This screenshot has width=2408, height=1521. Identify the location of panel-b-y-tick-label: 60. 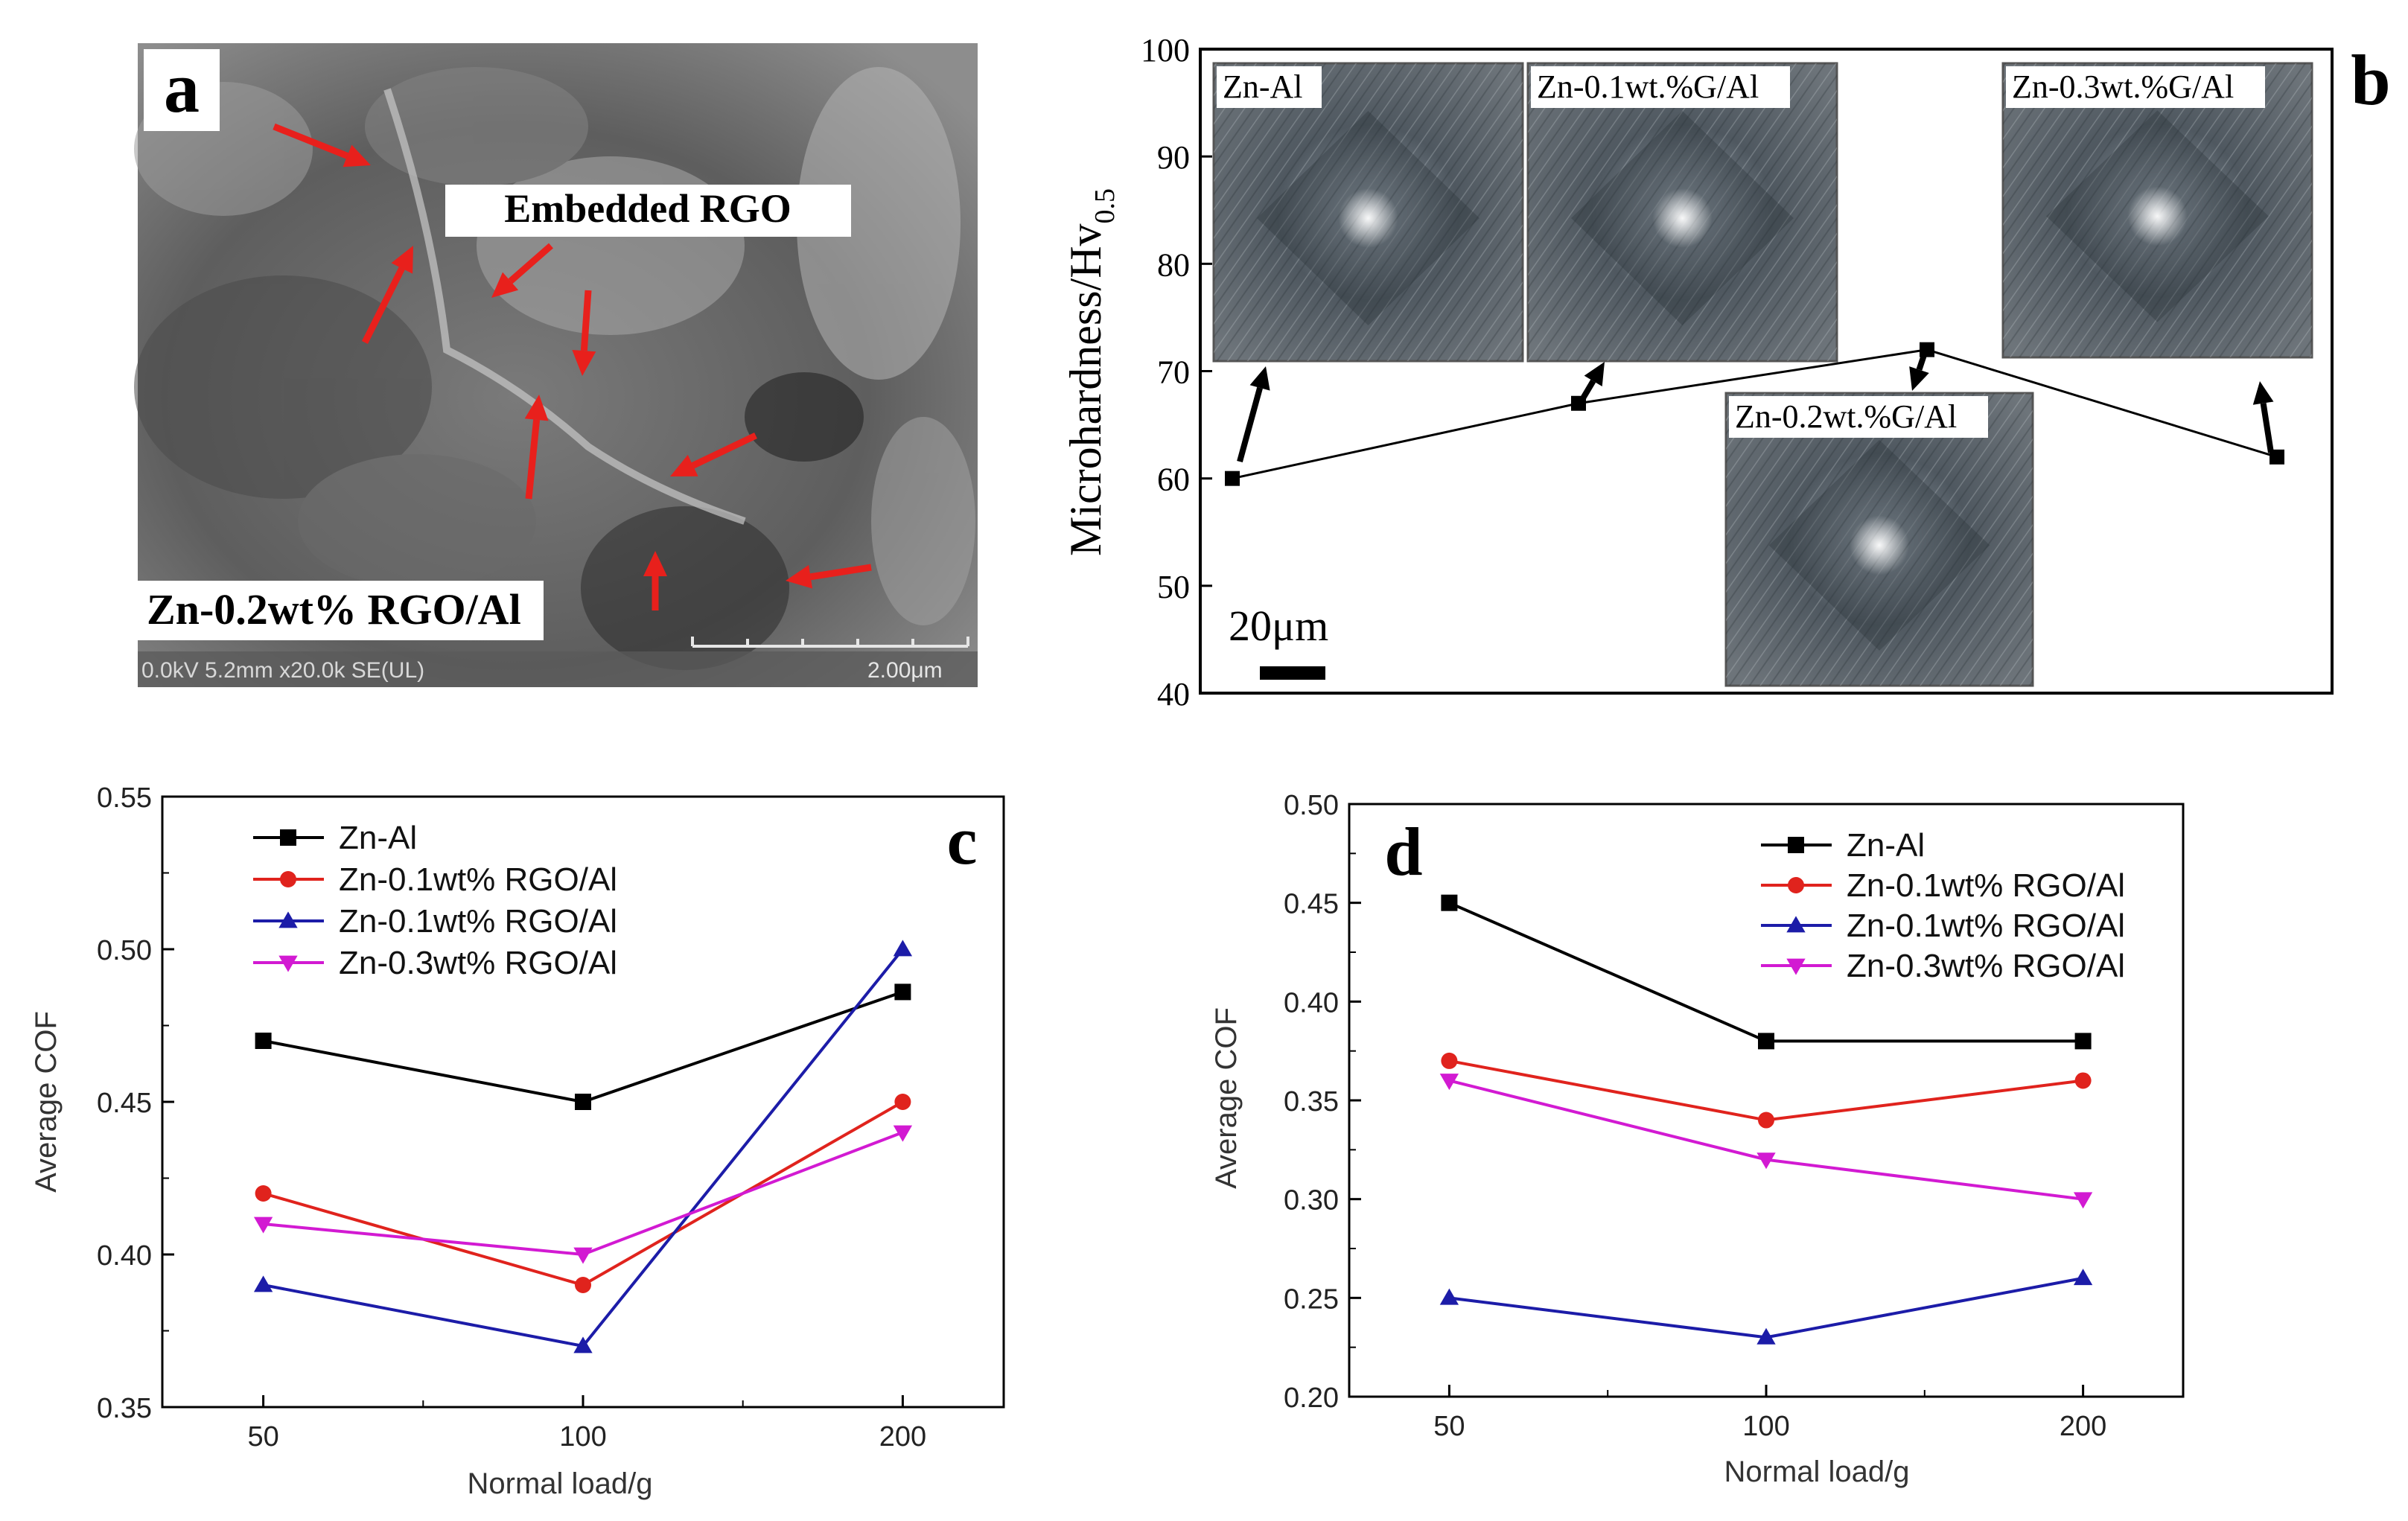
(1173, 480).